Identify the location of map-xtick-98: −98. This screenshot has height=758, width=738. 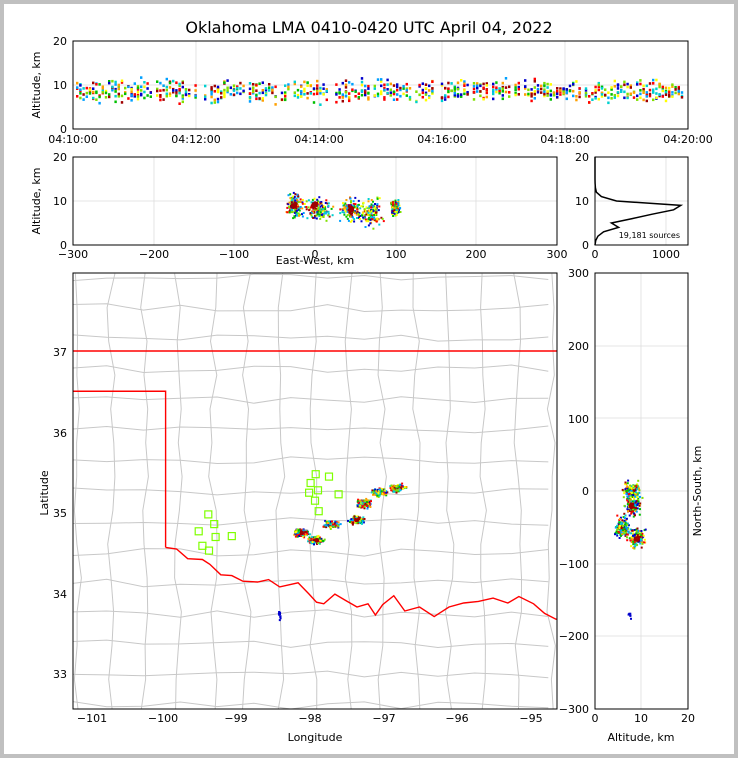
(309, 718).